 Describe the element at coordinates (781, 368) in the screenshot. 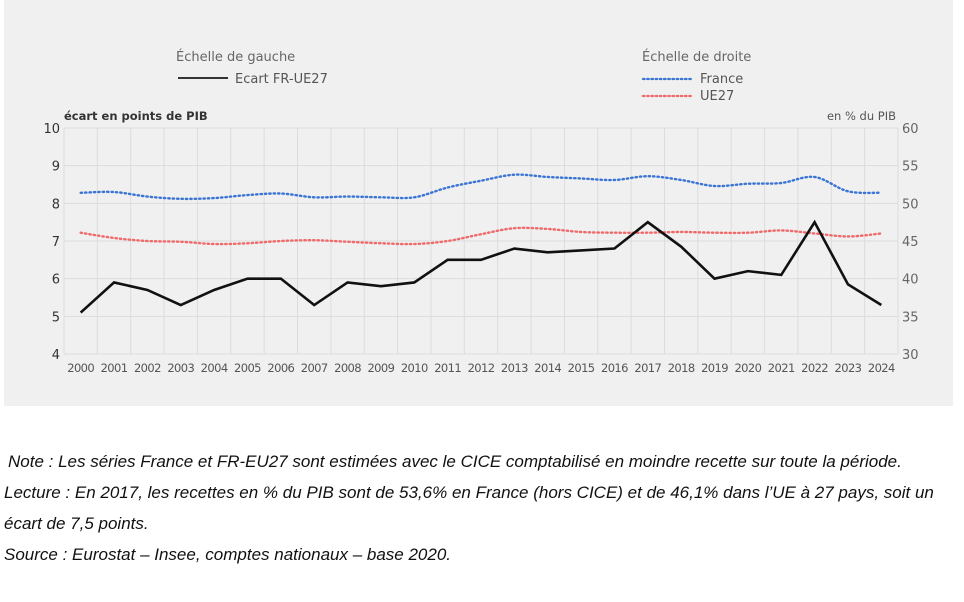

I see `x-tick-label: 2021` at that location.